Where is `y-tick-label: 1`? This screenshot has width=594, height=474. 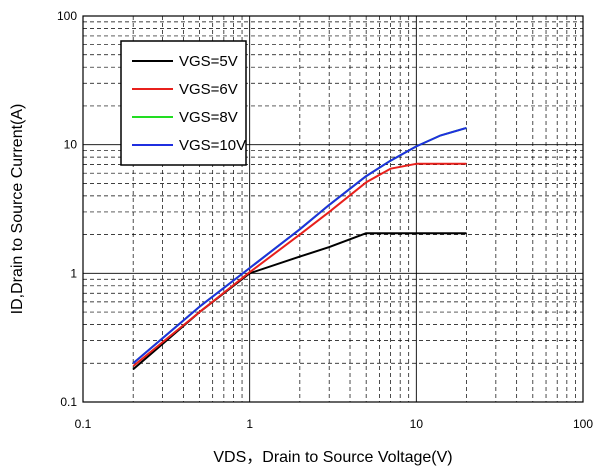
y-tick-label: 1 is located at coordinates (73, 273).